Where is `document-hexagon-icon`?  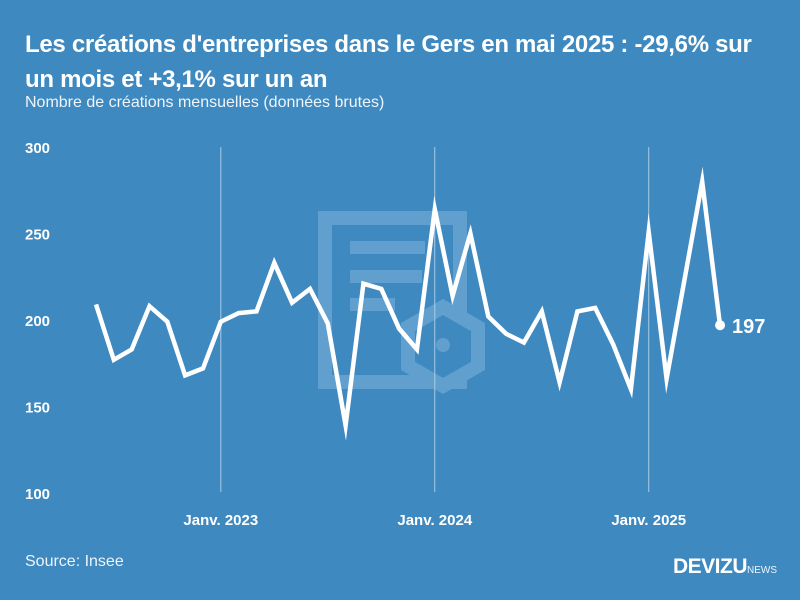
document-hexagon-icon is located at coordinates (401, 303).